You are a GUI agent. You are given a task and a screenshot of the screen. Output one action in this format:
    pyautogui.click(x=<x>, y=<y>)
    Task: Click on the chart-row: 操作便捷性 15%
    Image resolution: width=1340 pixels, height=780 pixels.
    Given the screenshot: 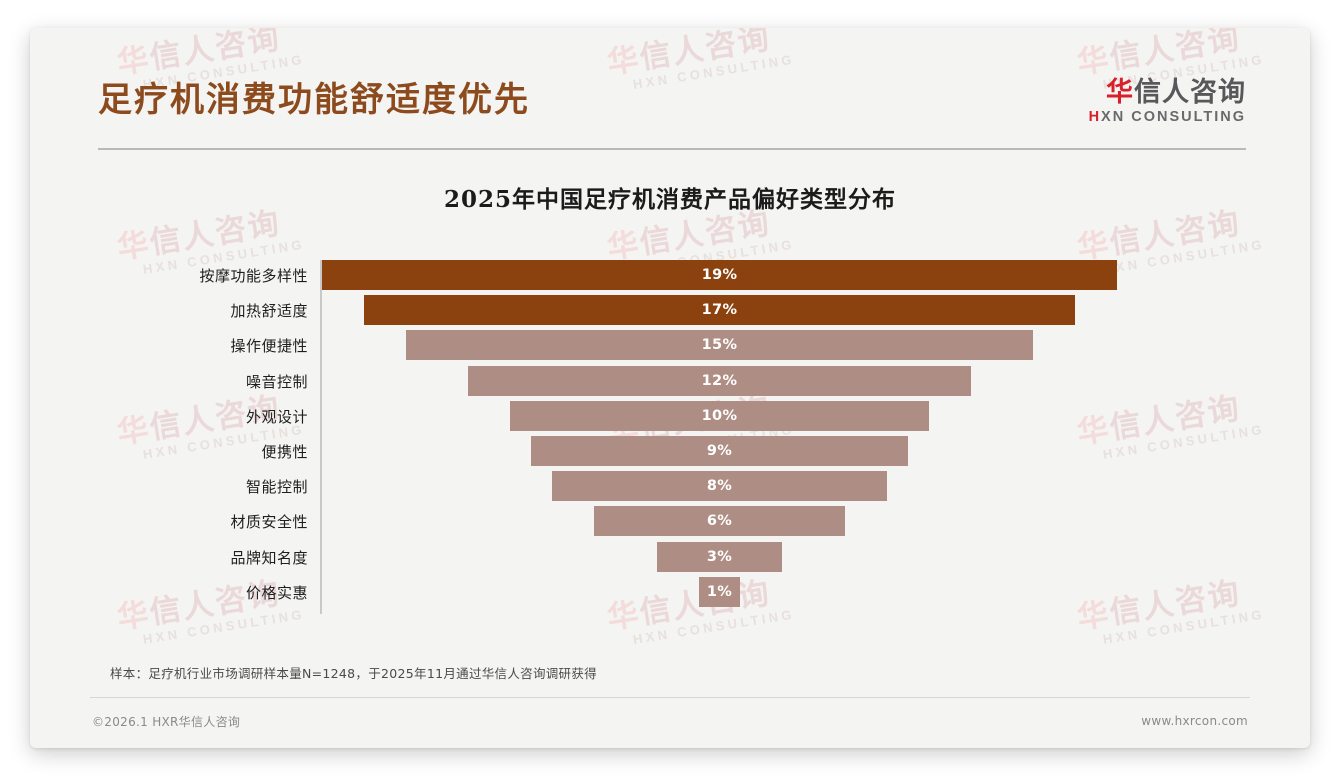 What is the action you would take?
    pyautogui.click(x=670, y=345)
    